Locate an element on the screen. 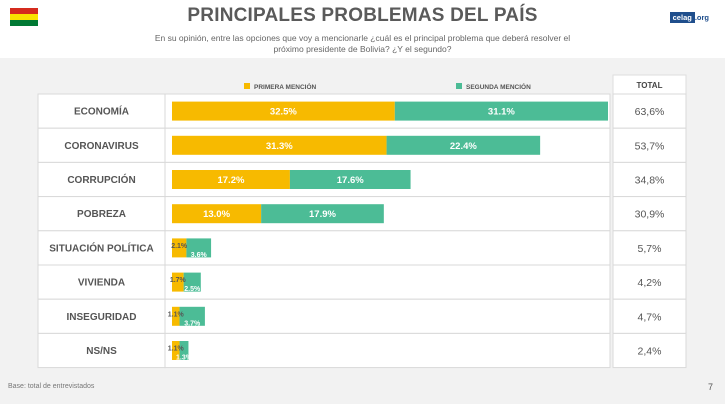 Image resolution: width=725 pixels, height=409 pixels. bolivia-flag-icon is located at coordinates (24, 17).